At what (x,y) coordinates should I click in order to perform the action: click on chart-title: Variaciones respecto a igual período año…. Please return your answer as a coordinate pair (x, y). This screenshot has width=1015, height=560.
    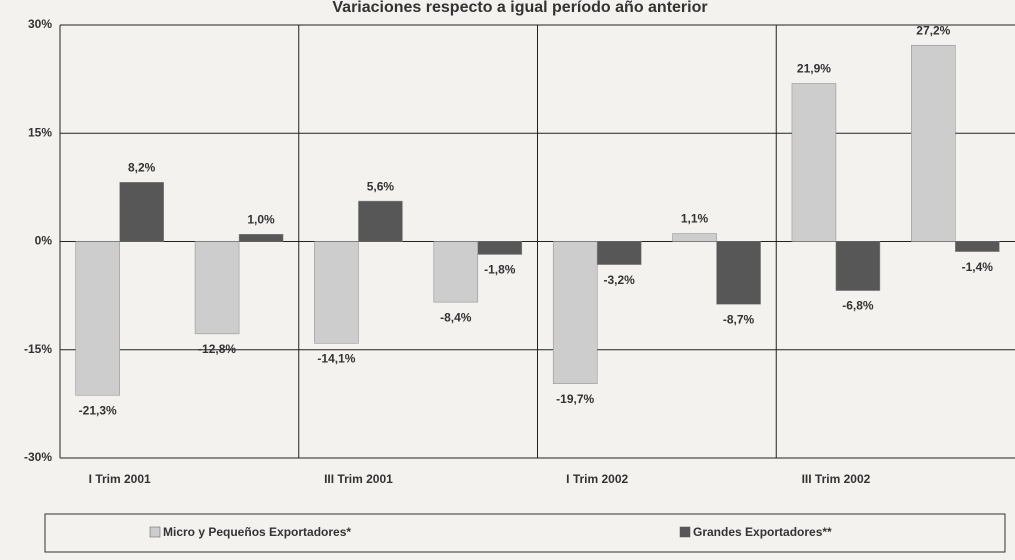
    Looking at the image, I should click on (519, 8).